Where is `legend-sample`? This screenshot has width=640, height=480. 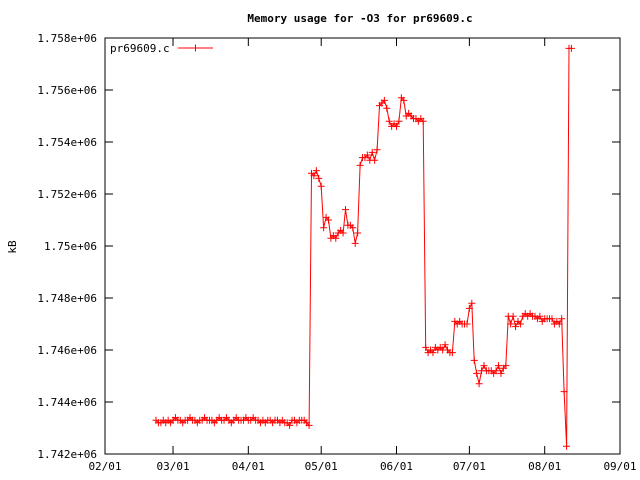
legend-sample is located at coordinates (195, 48).